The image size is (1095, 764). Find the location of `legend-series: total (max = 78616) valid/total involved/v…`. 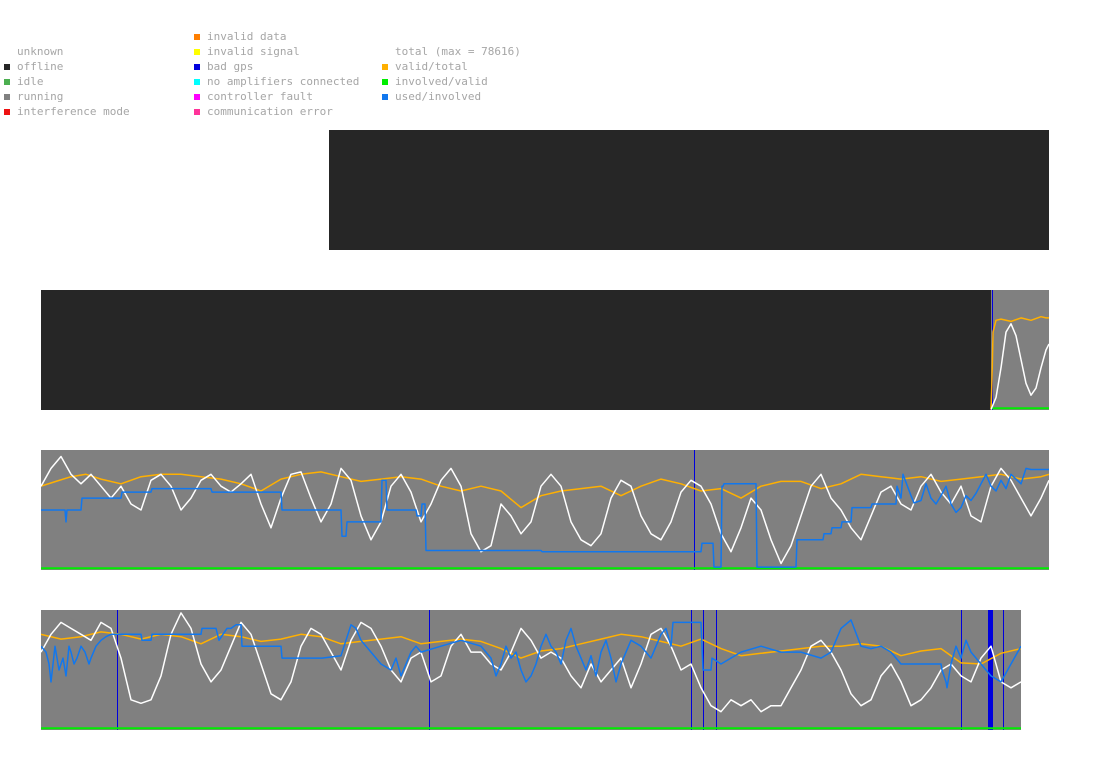

legend-series: total (max = 78616) valid/total involved/v… is located at coordinates (451, 74).